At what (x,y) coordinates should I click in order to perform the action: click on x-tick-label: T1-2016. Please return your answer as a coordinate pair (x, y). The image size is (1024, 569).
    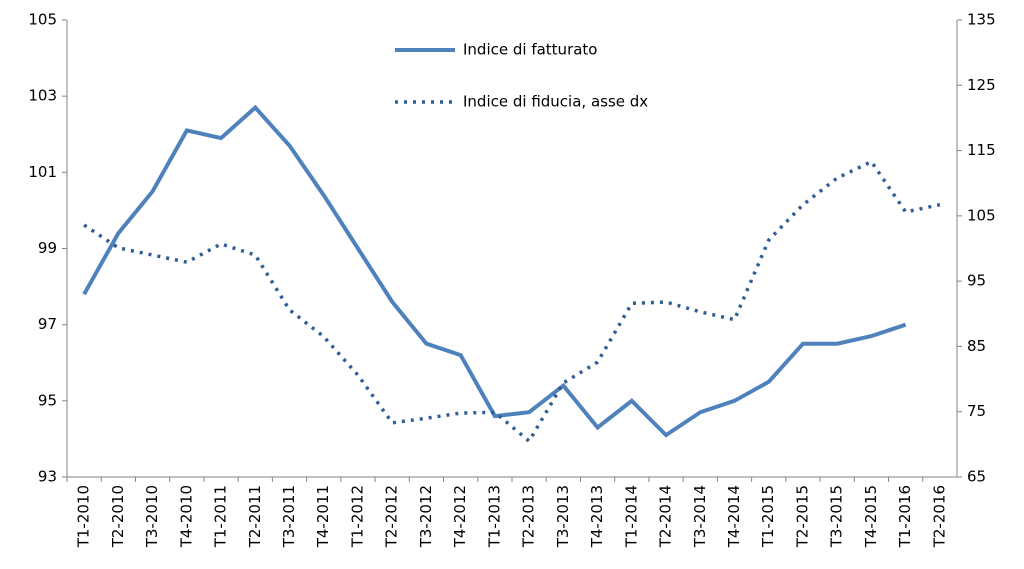
    Looking at the image, I should click on (905, 516).